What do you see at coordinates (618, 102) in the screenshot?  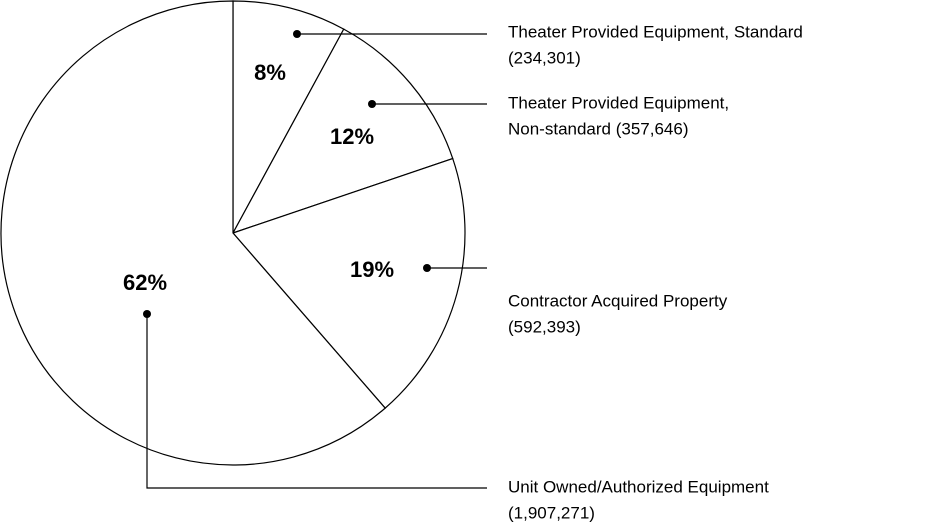 I see `category-label: Theater Provided Equipment,` at bounding box center [618, 102].